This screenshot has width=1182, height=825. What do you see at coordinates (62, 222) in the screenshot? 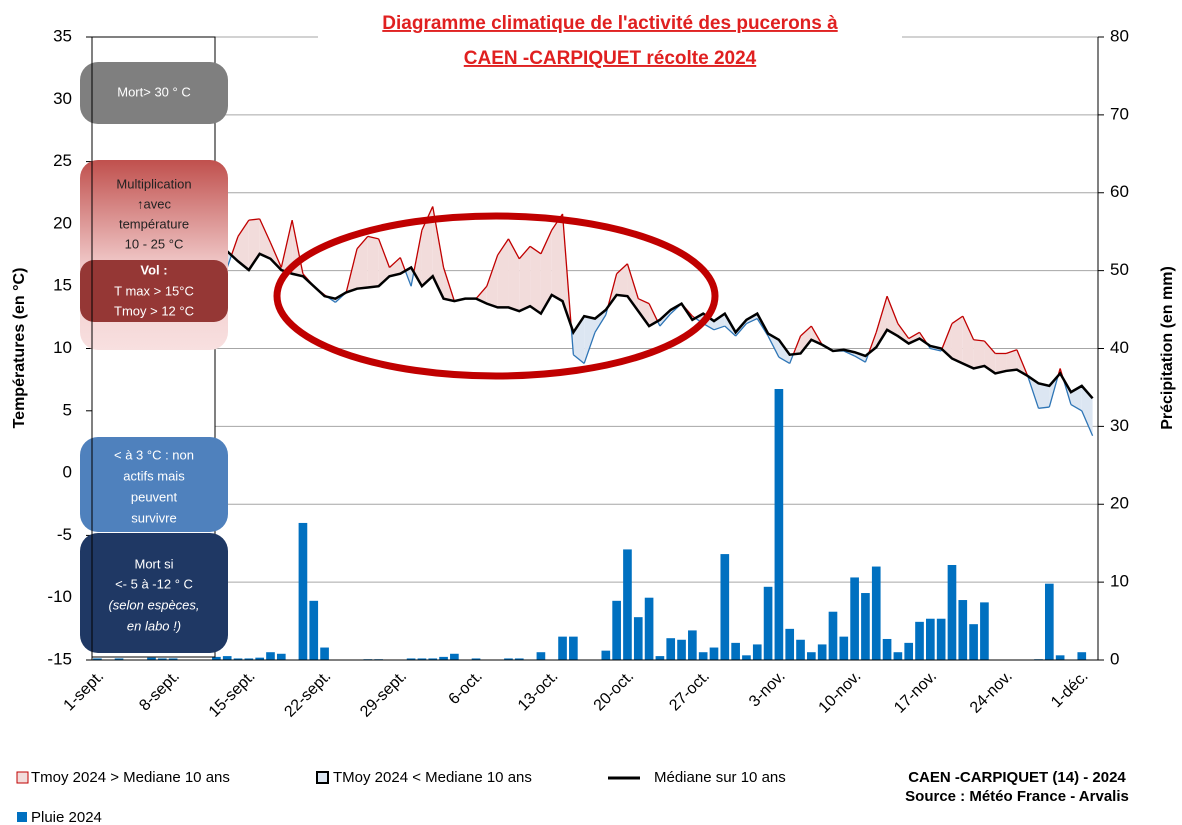
I see `y-tick-label: 20` at bounding box center [62, 222].